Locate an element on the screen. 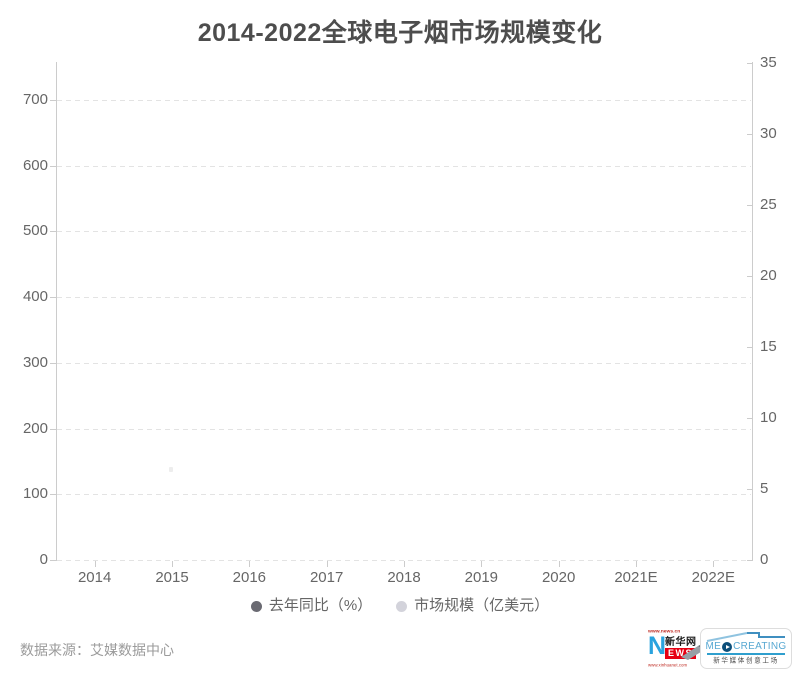  x-axis-label-2019: 2019 is located at coordinates (481, 577).